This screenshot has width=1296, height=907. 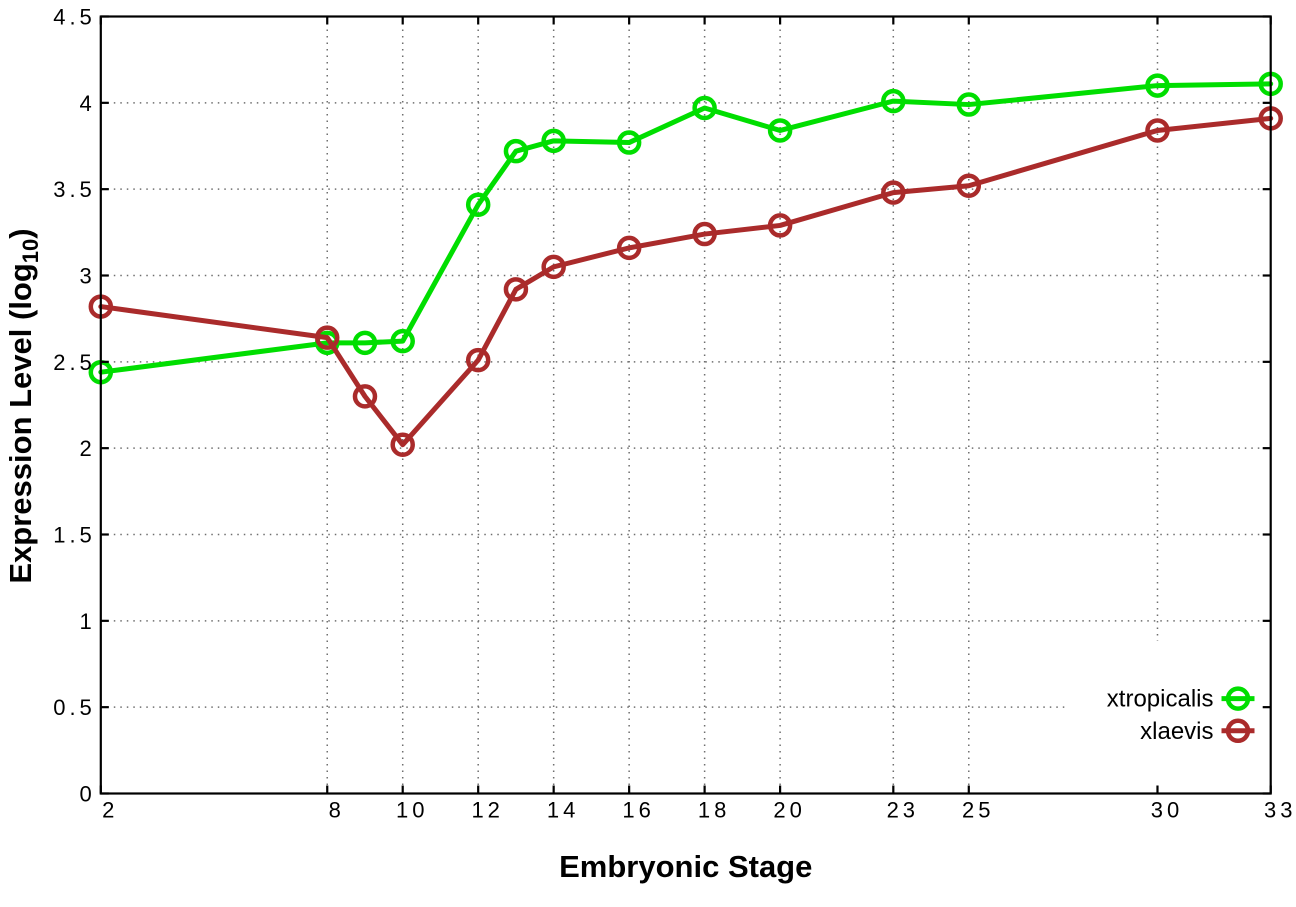 I want to click on legend-label-xtropicalis: xtropicalis, so click(x=1160, y=699).